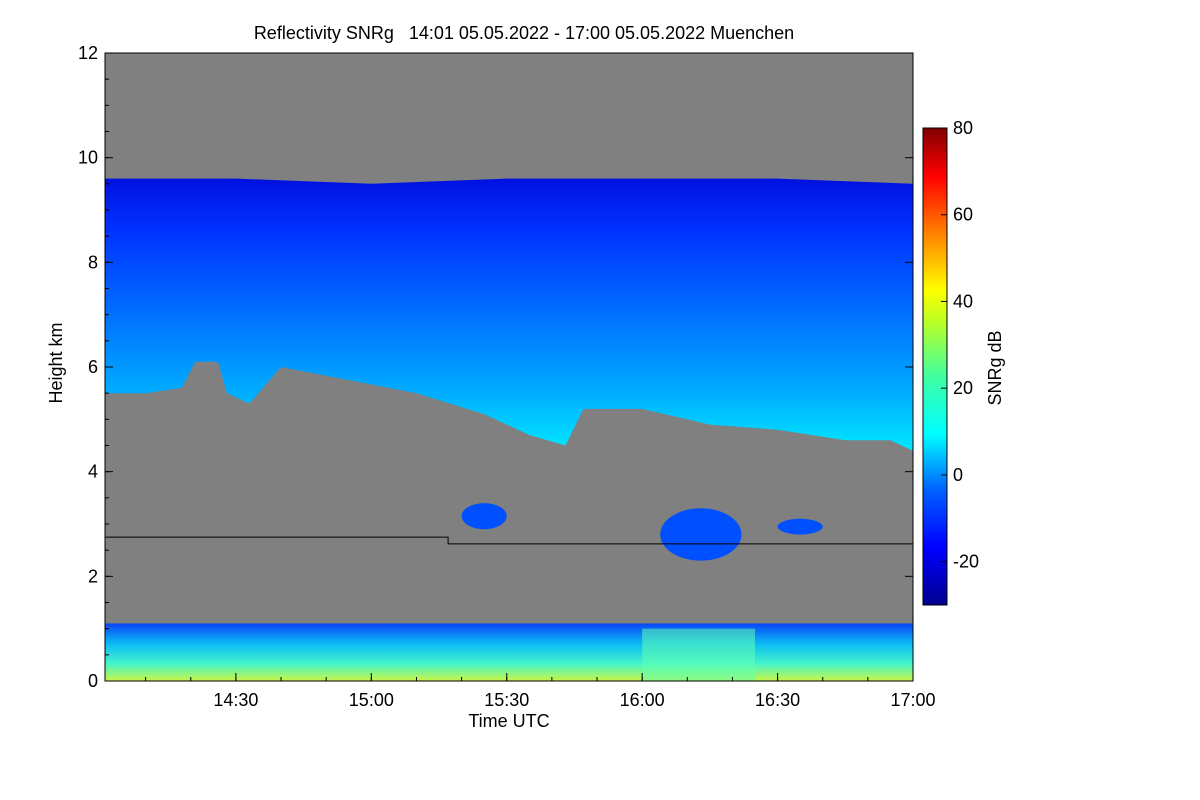 The height and width of the screenshot is (800, 1200). Describe the element at coordinates (88, 53) in the screenshot. I see `y-tick-label: 12` at that location.